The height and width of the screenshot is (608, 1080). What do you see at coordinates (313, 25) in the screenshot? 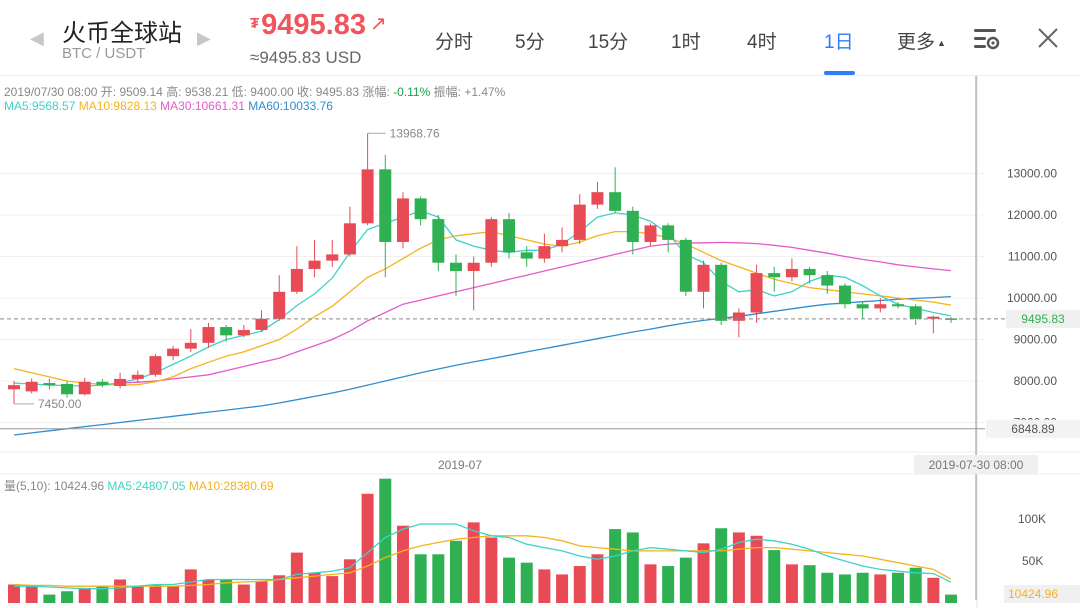
I see `last-price-value: 9495.83` at bounding box center [313, 25].